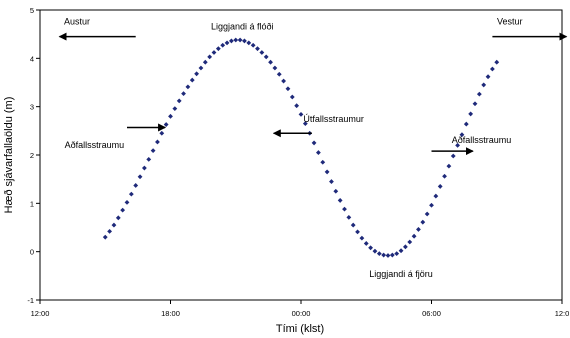 This screenshot has width=570, height=338. Describe the element at coordinates (32, 252) in the screenshot. I see `y-tick-label: 0` at that location.